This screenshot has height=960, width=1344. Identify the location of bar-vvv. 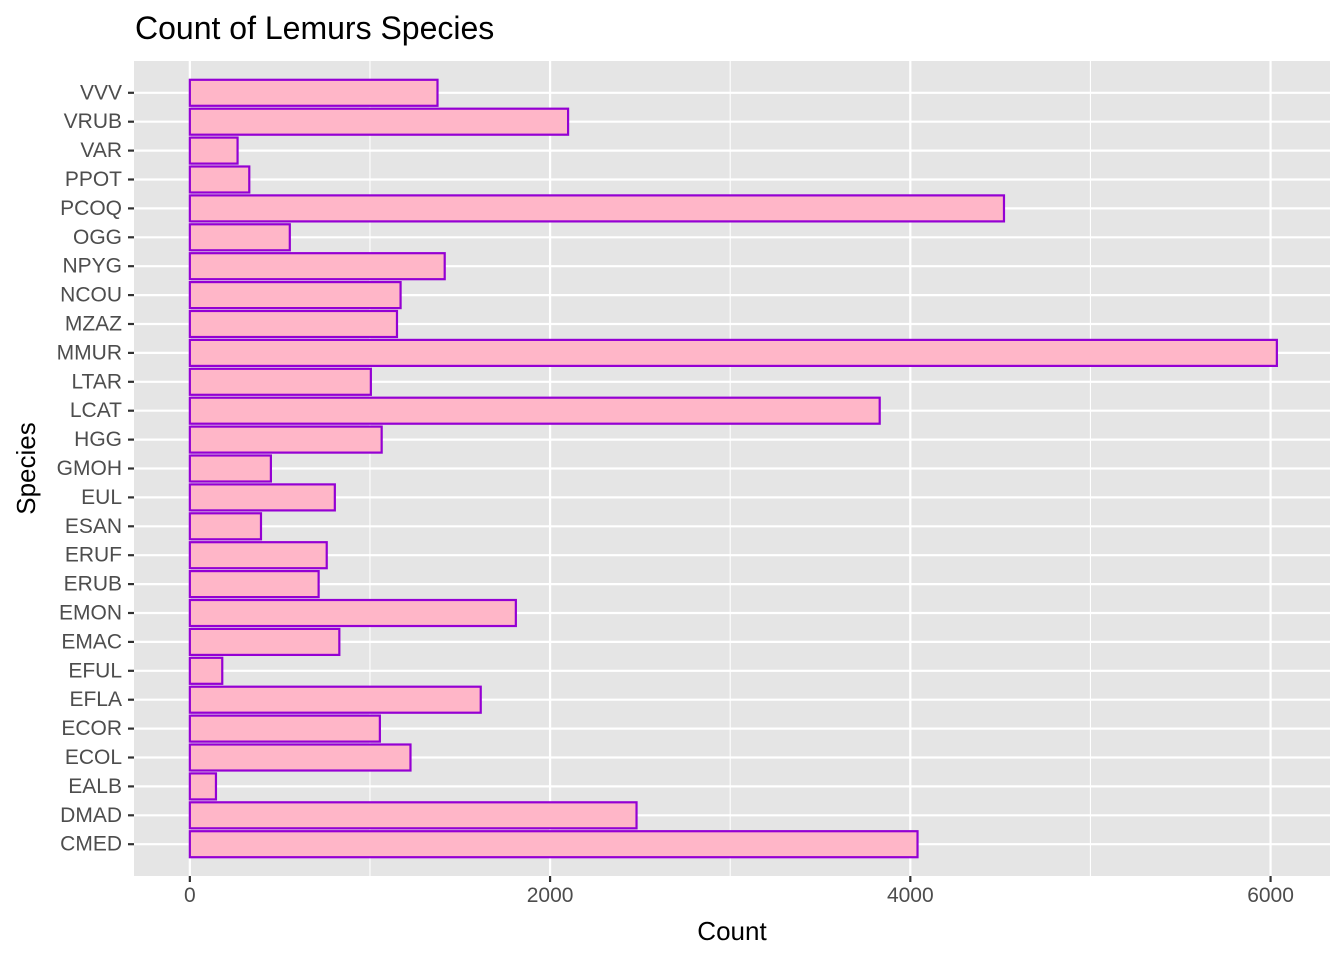
(313, 92).